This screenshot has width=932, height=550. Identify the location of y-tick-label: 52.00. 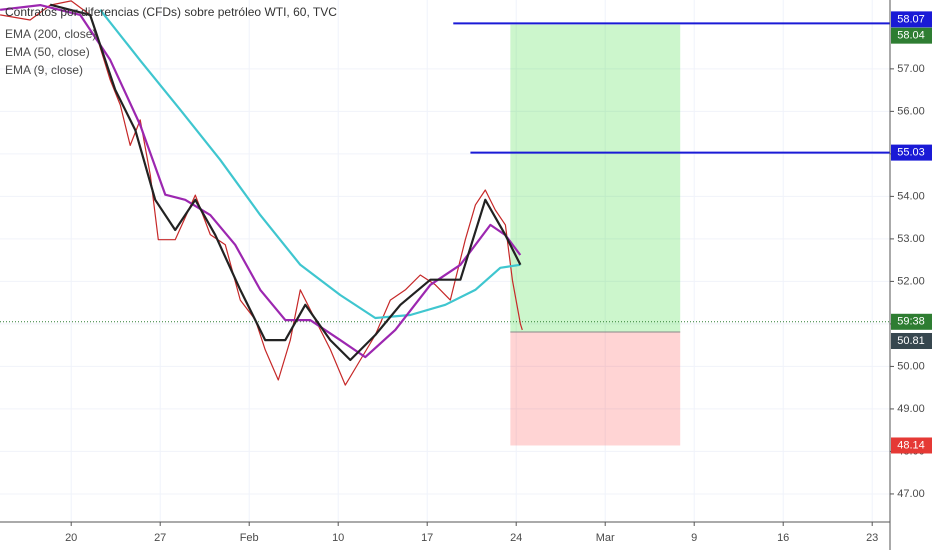
(911, 281).